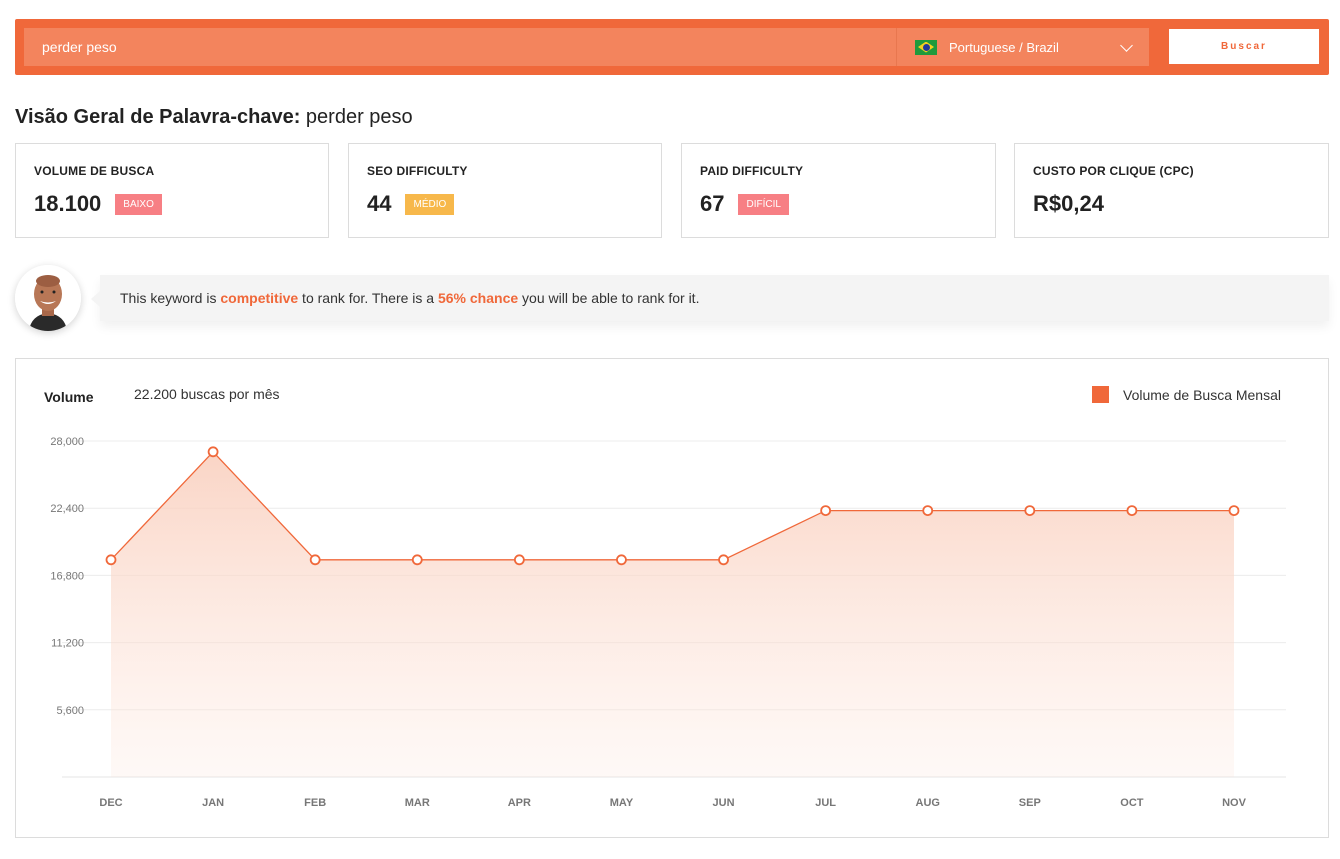 This screenshot has height=859, width=1340. I want to click on brazil-flag-icon, so click(926, 47).